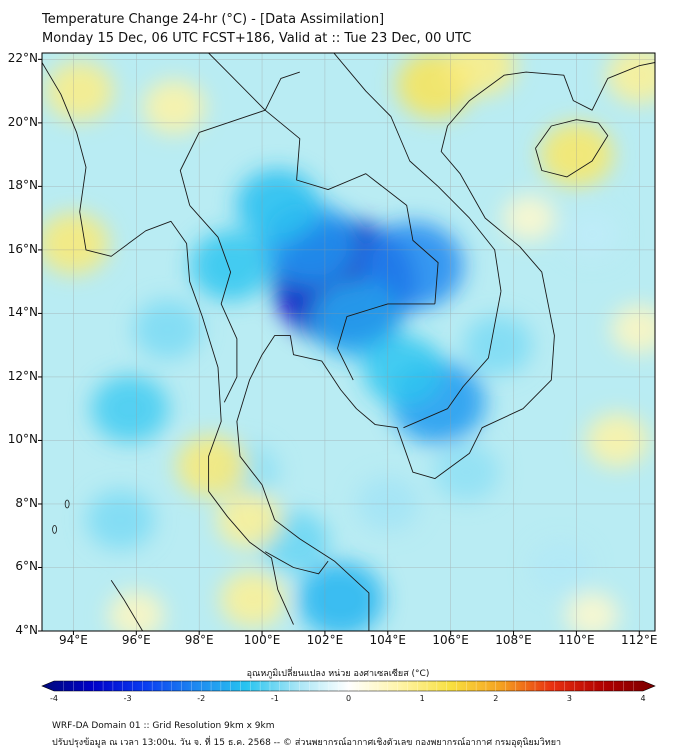 The image size is (676, 756). Describe the element at coordinates (262, 640) in the screenshot. I see `lon-label: 100°E` at that location.